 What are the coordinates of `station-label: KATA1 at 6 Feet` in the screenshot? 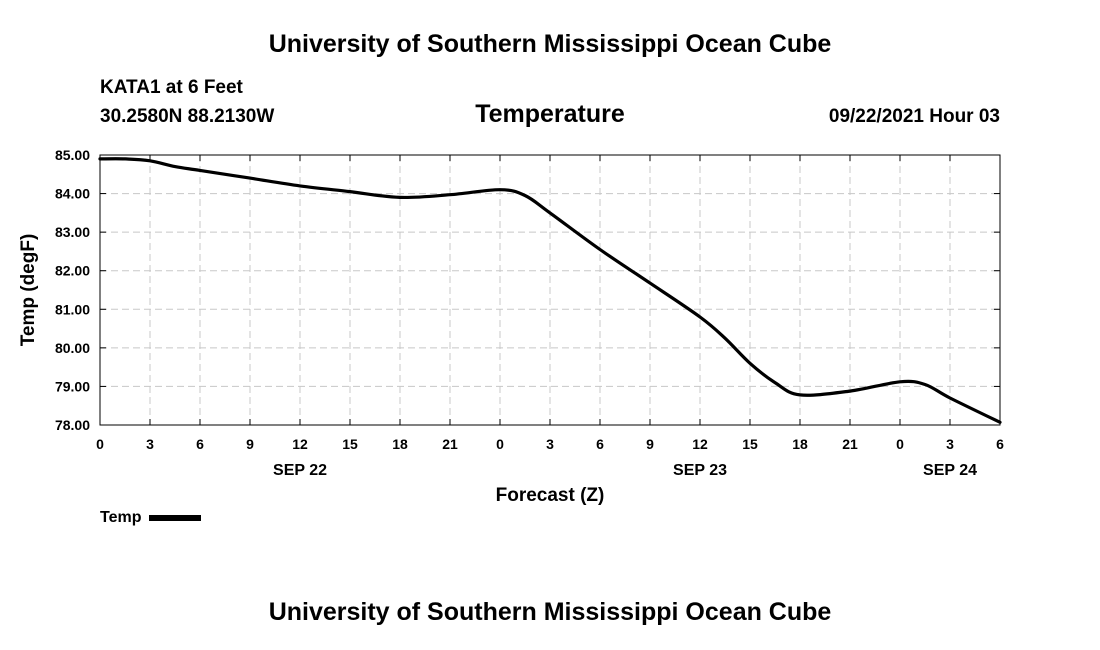 It's located at (171, 87).